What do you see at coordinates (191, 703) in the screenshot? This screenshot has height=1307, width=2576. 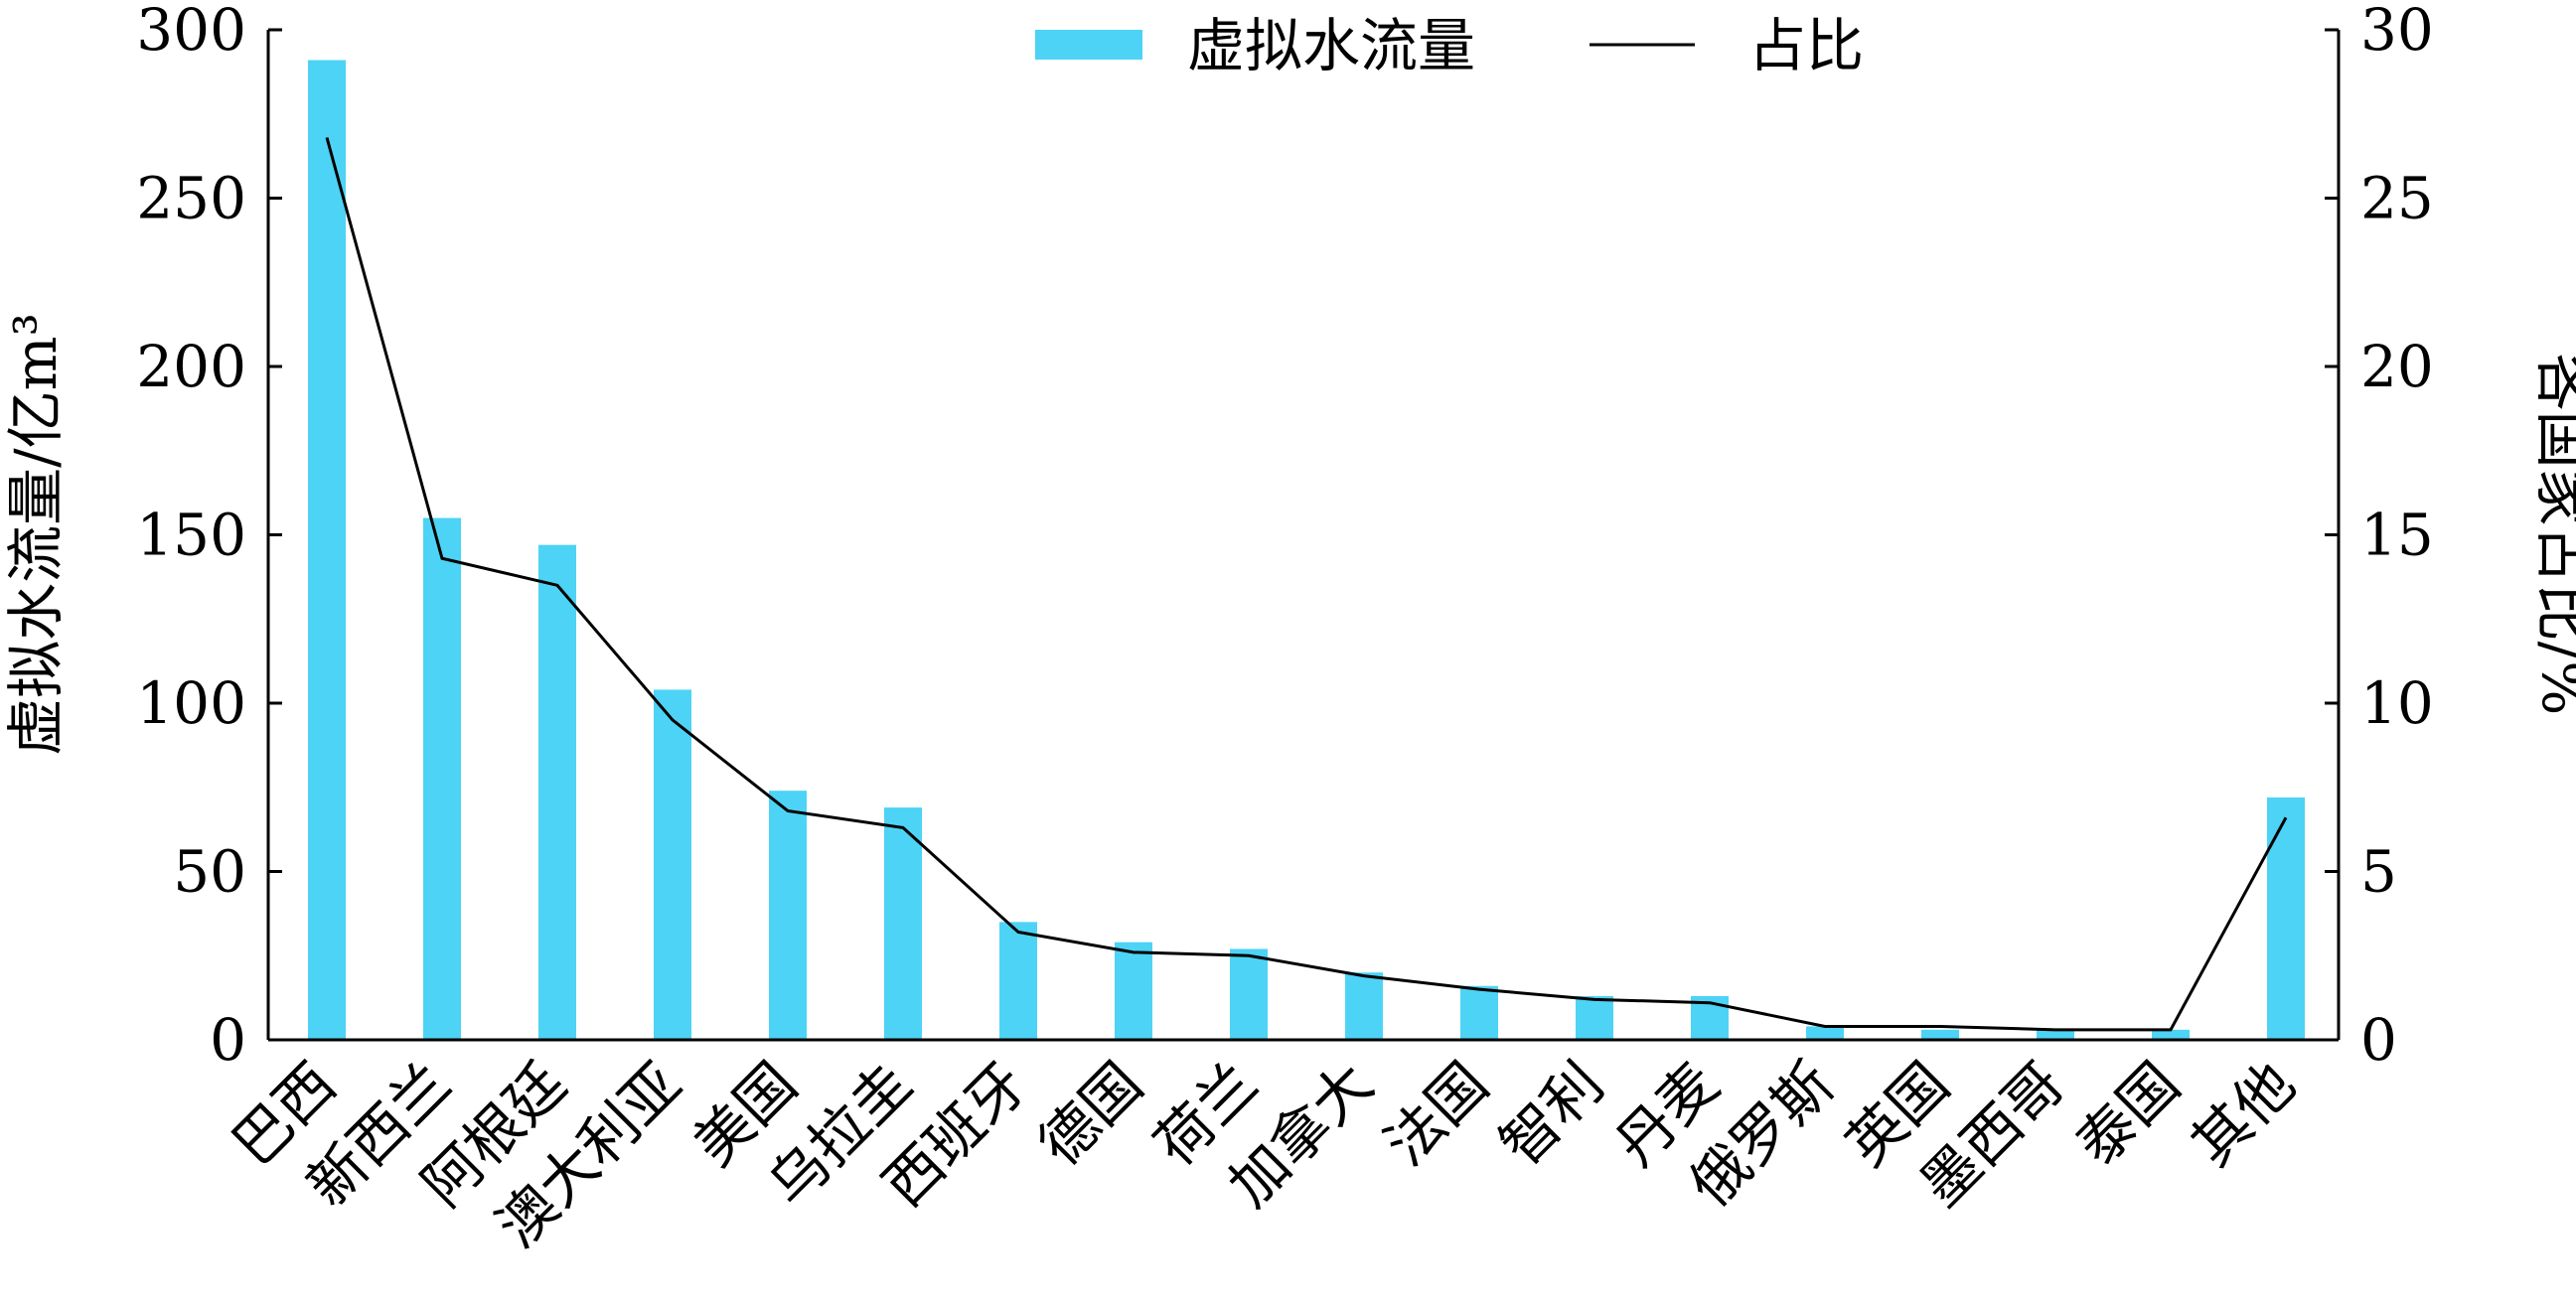 I see `left-tick-label: 100` at bounding box center [191, 703].